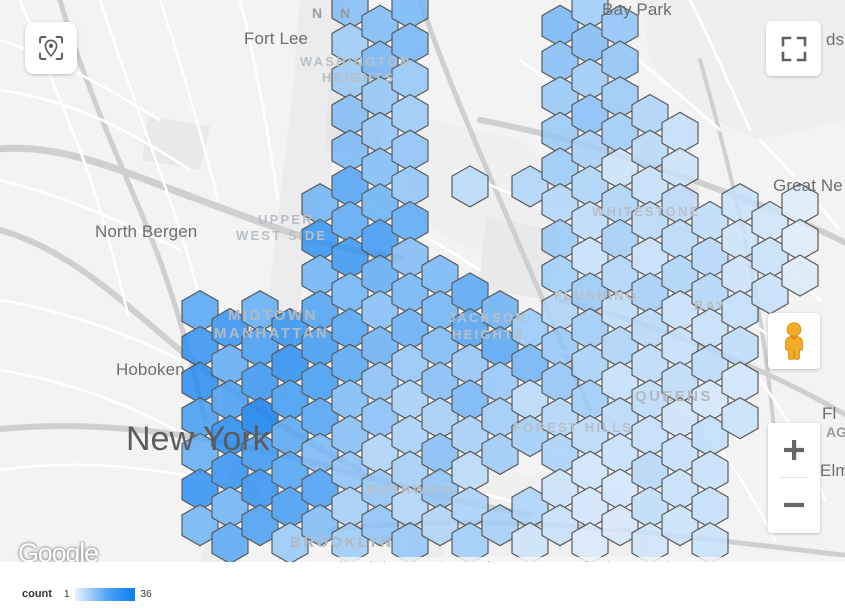 The width and height of the screenshot is (845, 610). I want to click on legend-max-value: 36, so click(146, 594).